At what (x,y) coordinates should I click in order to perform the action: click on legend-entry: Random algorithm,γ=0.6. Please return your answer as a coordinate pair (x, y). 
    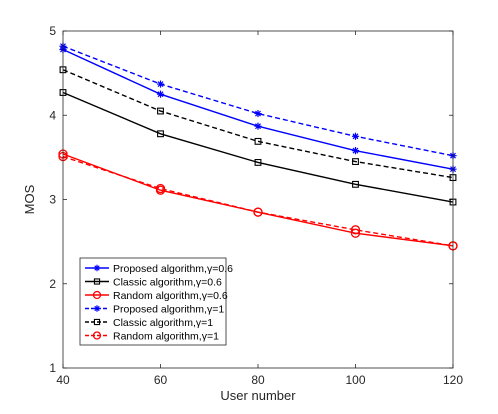
    Looking at the image, I should click on (156, 296).